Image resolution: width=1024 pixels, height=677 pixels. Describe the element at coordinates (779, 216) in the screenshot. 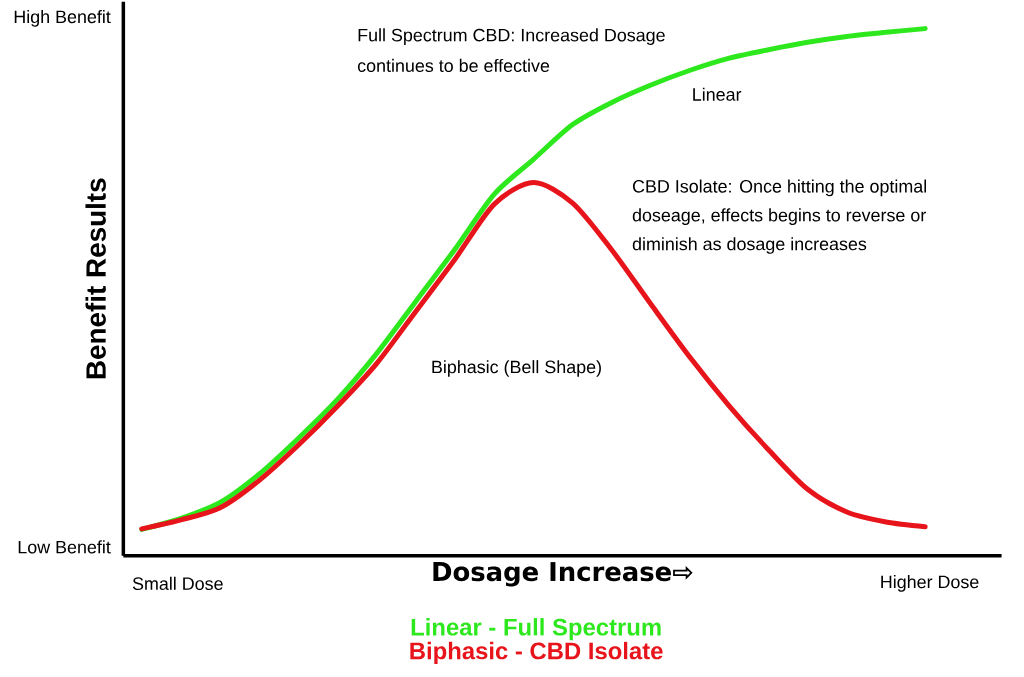

I see `annotation: doseage, effects begins to reverse or` at that location.